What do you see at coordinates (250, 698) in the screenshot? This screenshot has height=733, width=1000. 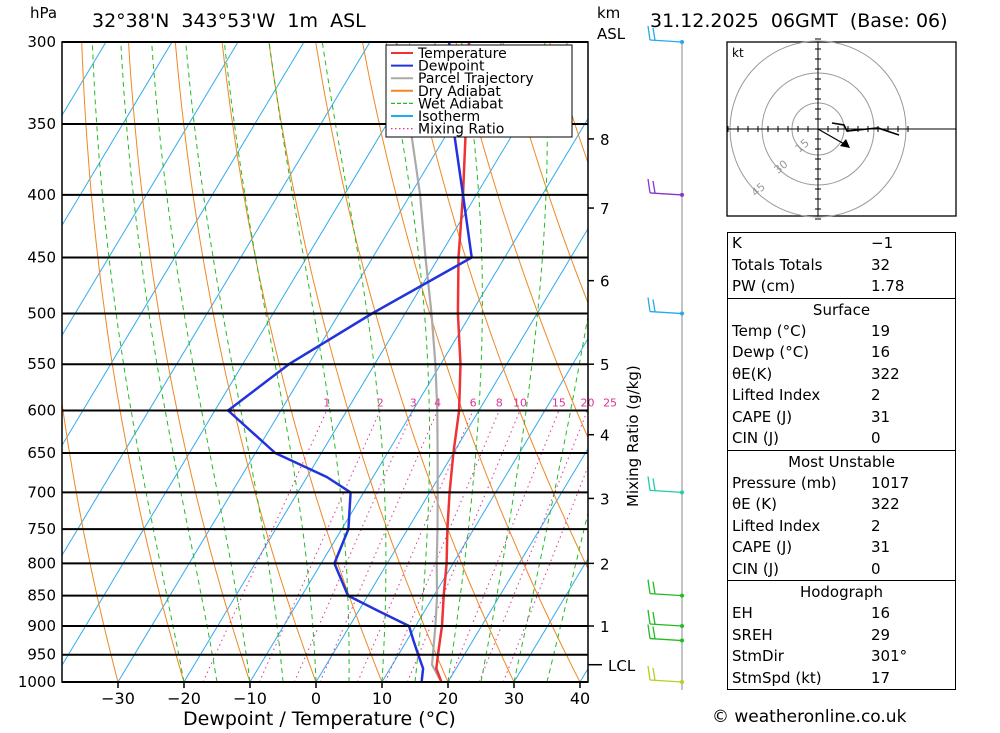 I see `x-tick-label: −10` at bounding box center [250, 698].